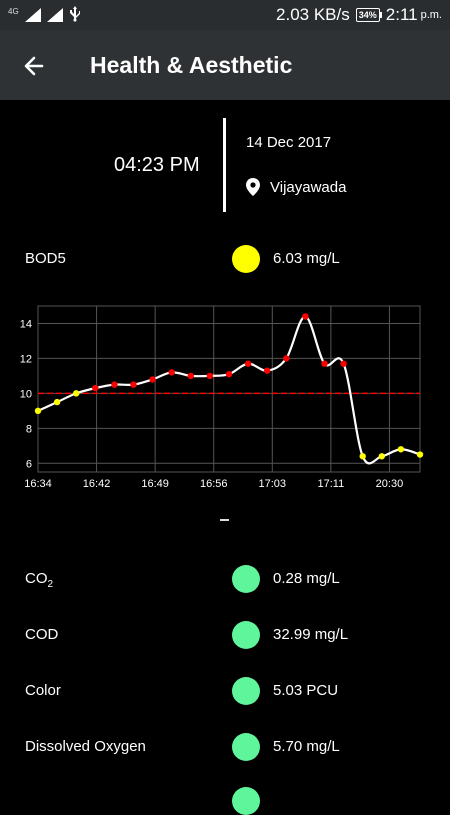 The width and height of the screenshot is (450, 815). I want to click on network-type: 4G, so click(13, 11).